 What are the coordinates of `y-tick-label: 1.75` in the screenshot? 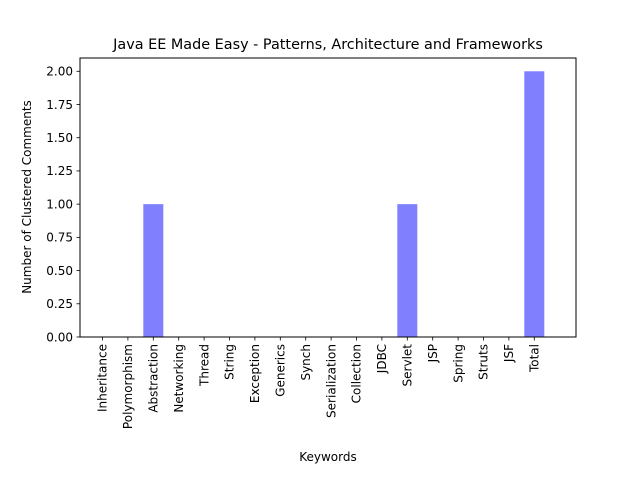 It's located at (59, 105).